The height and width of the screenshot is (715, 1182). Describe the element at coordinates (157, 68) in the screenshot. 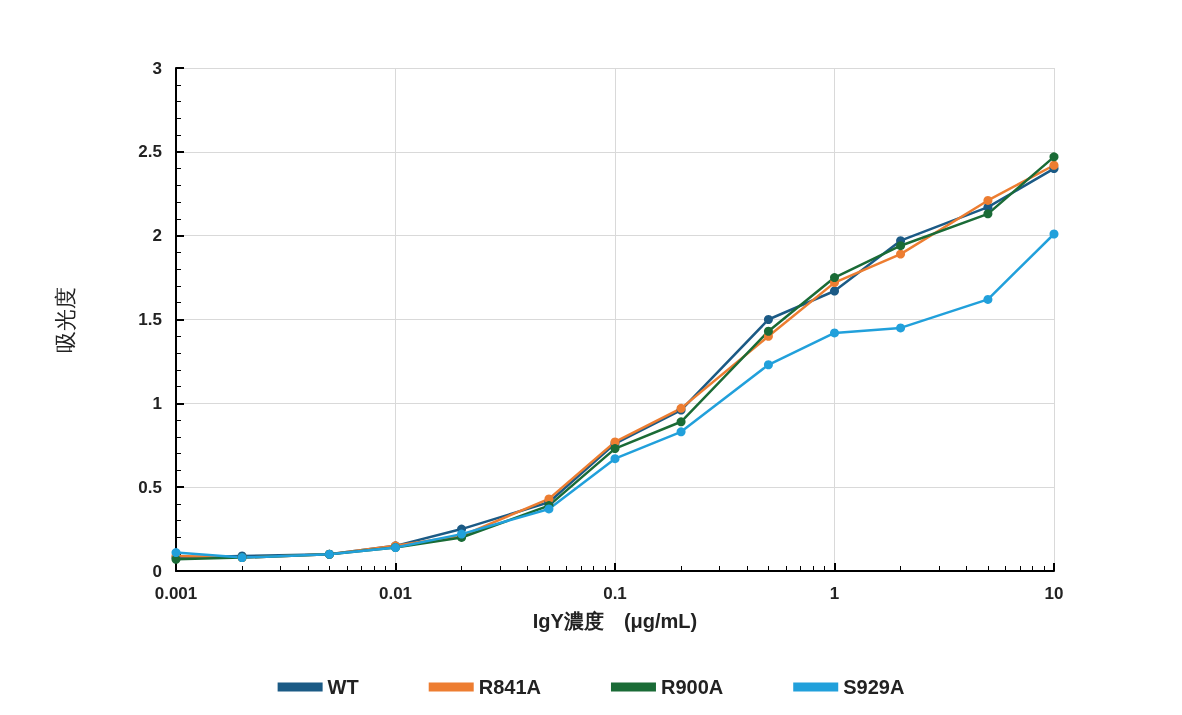

I see `y-tick-label: 3` at that location.